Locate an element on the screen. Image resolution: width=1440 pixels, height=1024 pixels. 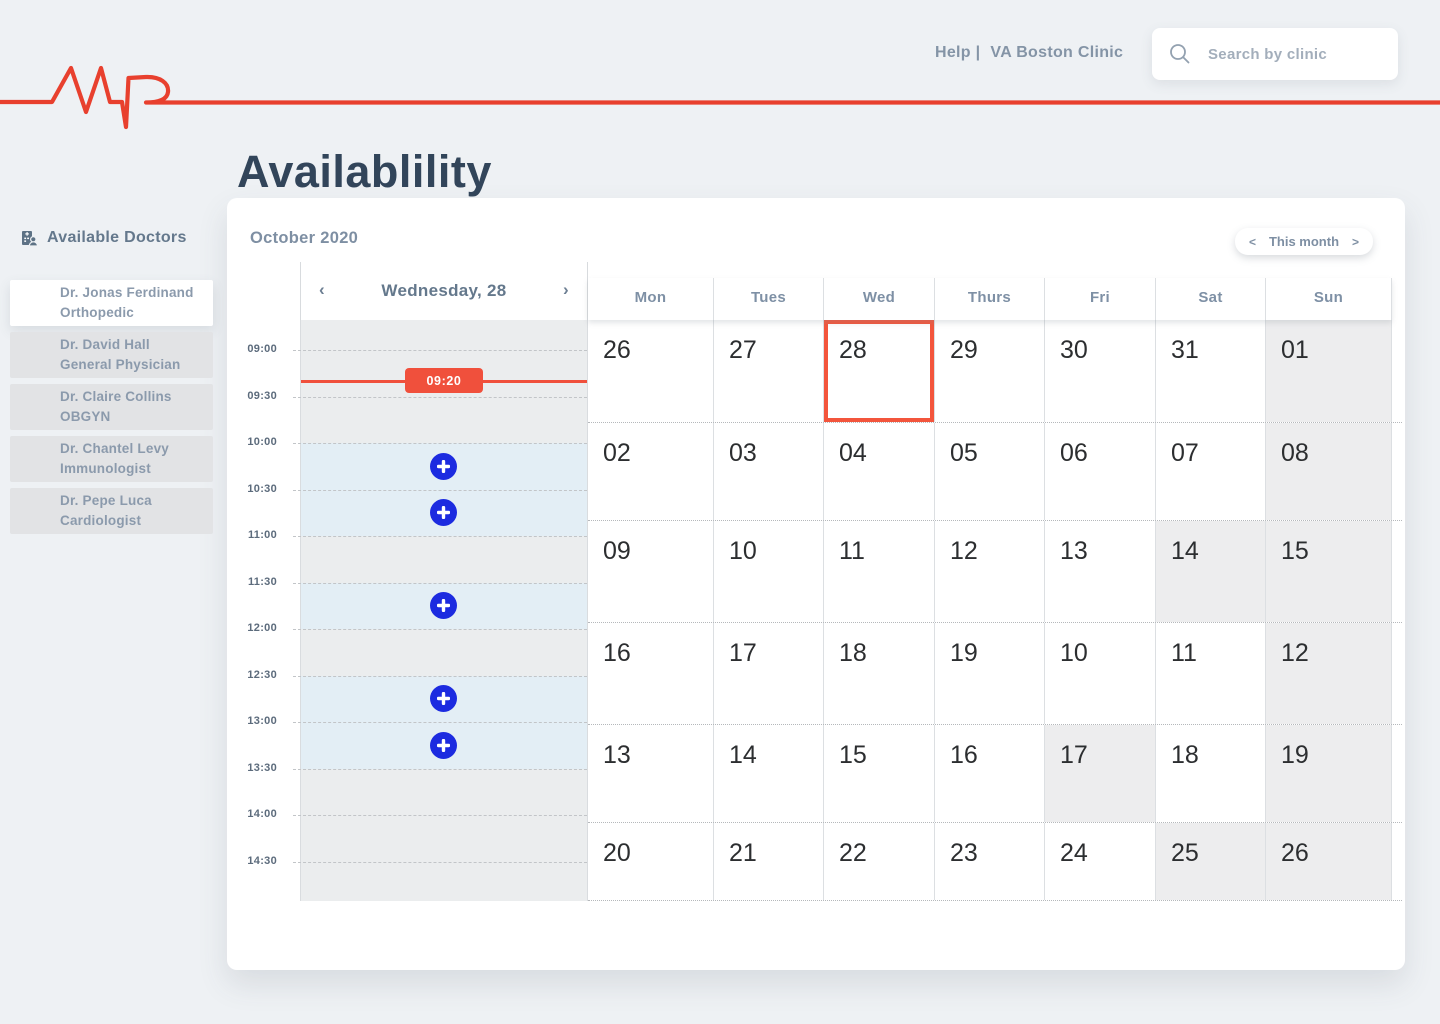
page-title: Availablility is located at coordinates (364, 171).